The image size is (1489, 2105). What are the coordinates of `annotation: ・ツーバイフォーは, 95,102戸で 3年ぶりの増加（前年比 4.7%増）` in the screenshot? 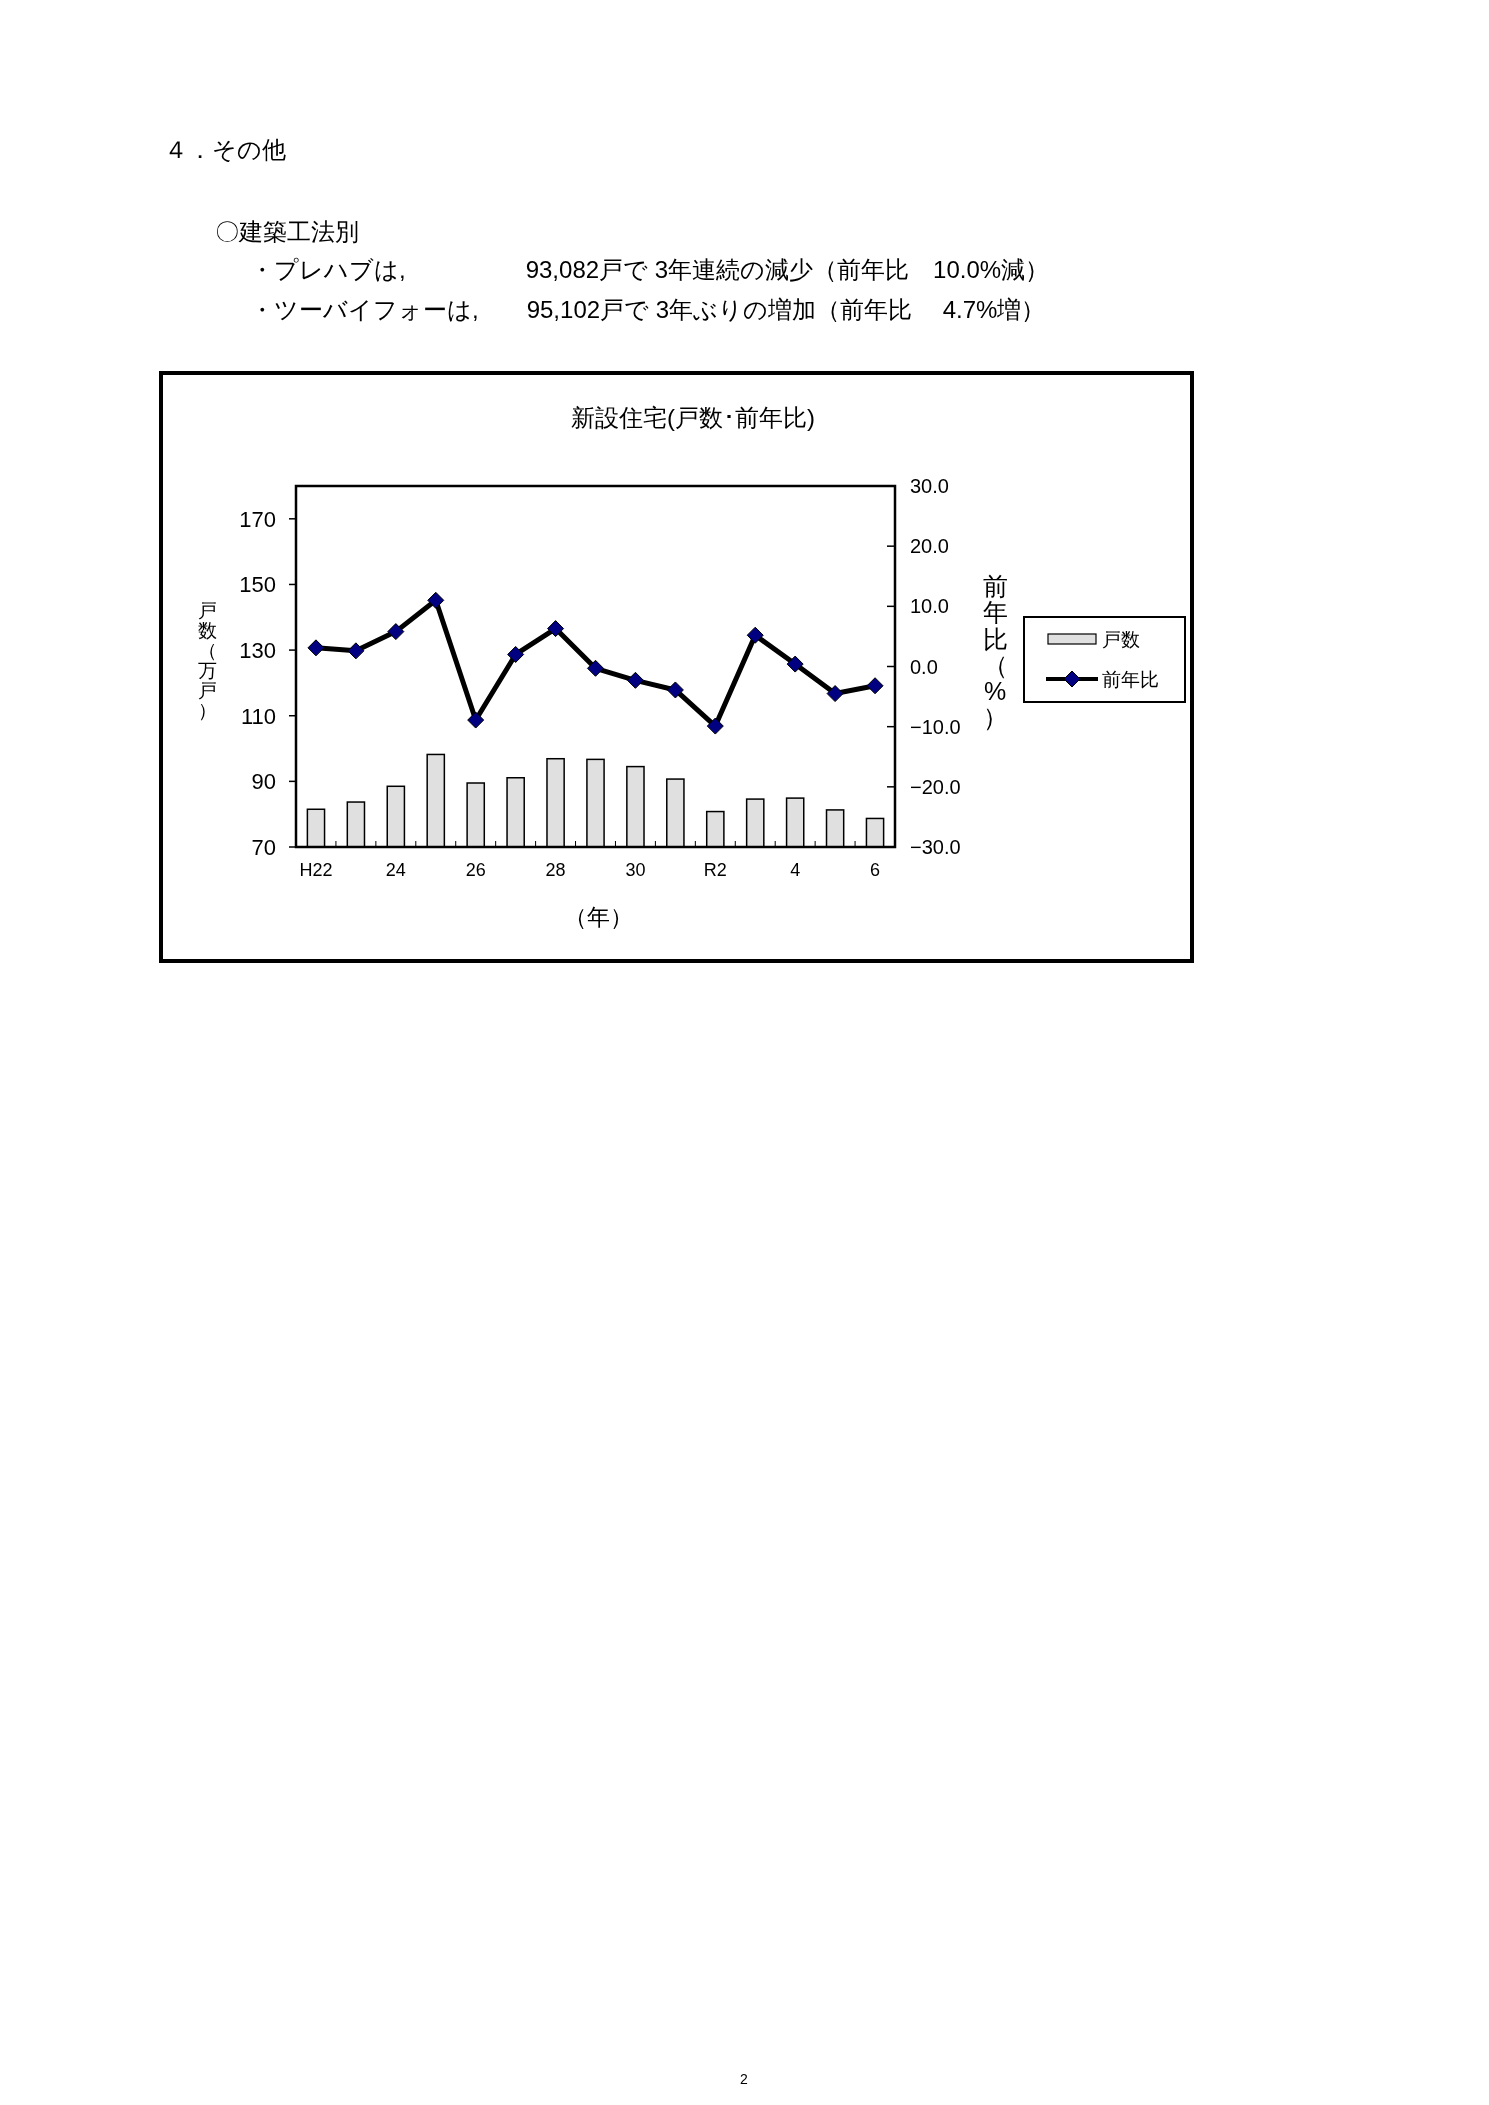 It's located at (648, 309).